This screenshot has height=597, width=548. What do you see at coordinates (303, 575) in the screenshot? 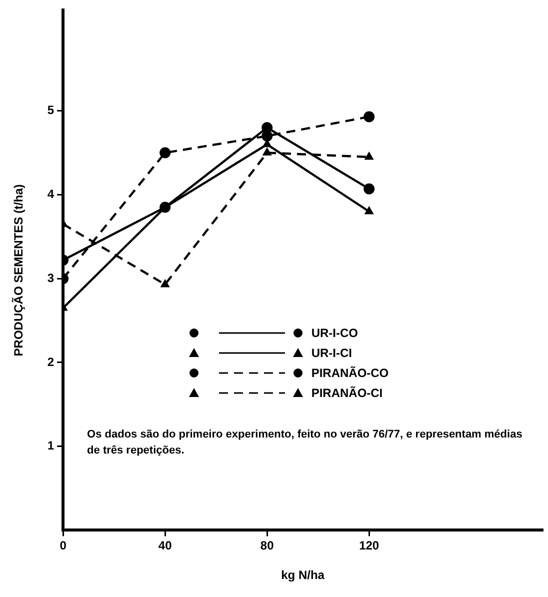
I see `x-axis-title: kg N/ha` at bounding box center [303, 575].